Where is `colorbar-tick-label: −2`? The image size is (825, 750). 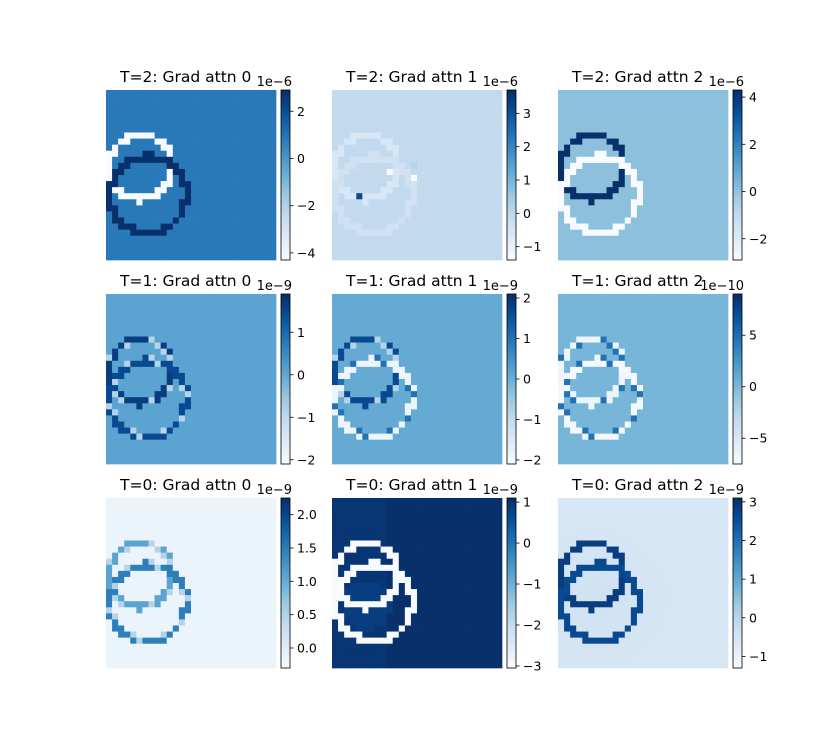
colorbar-tick-label: −2 is located at coordinates (306, 459).